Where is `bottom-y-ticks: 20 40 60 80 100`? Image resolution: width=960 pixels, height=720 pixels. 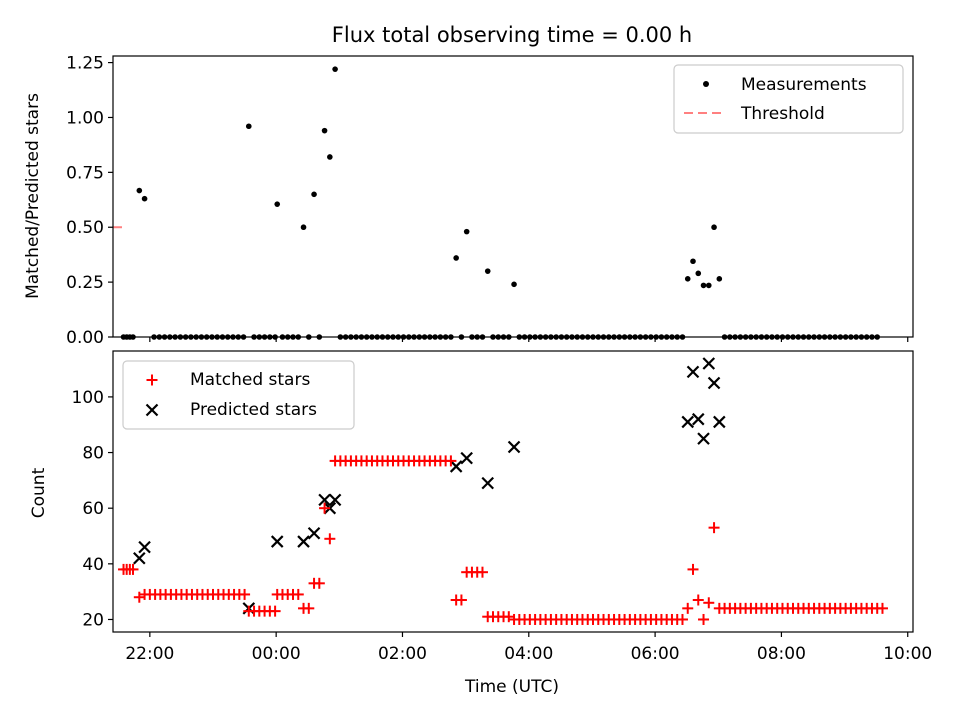 bottom-y-ticks: 20 40 60 80 100 is located at coordinates (92, 509).